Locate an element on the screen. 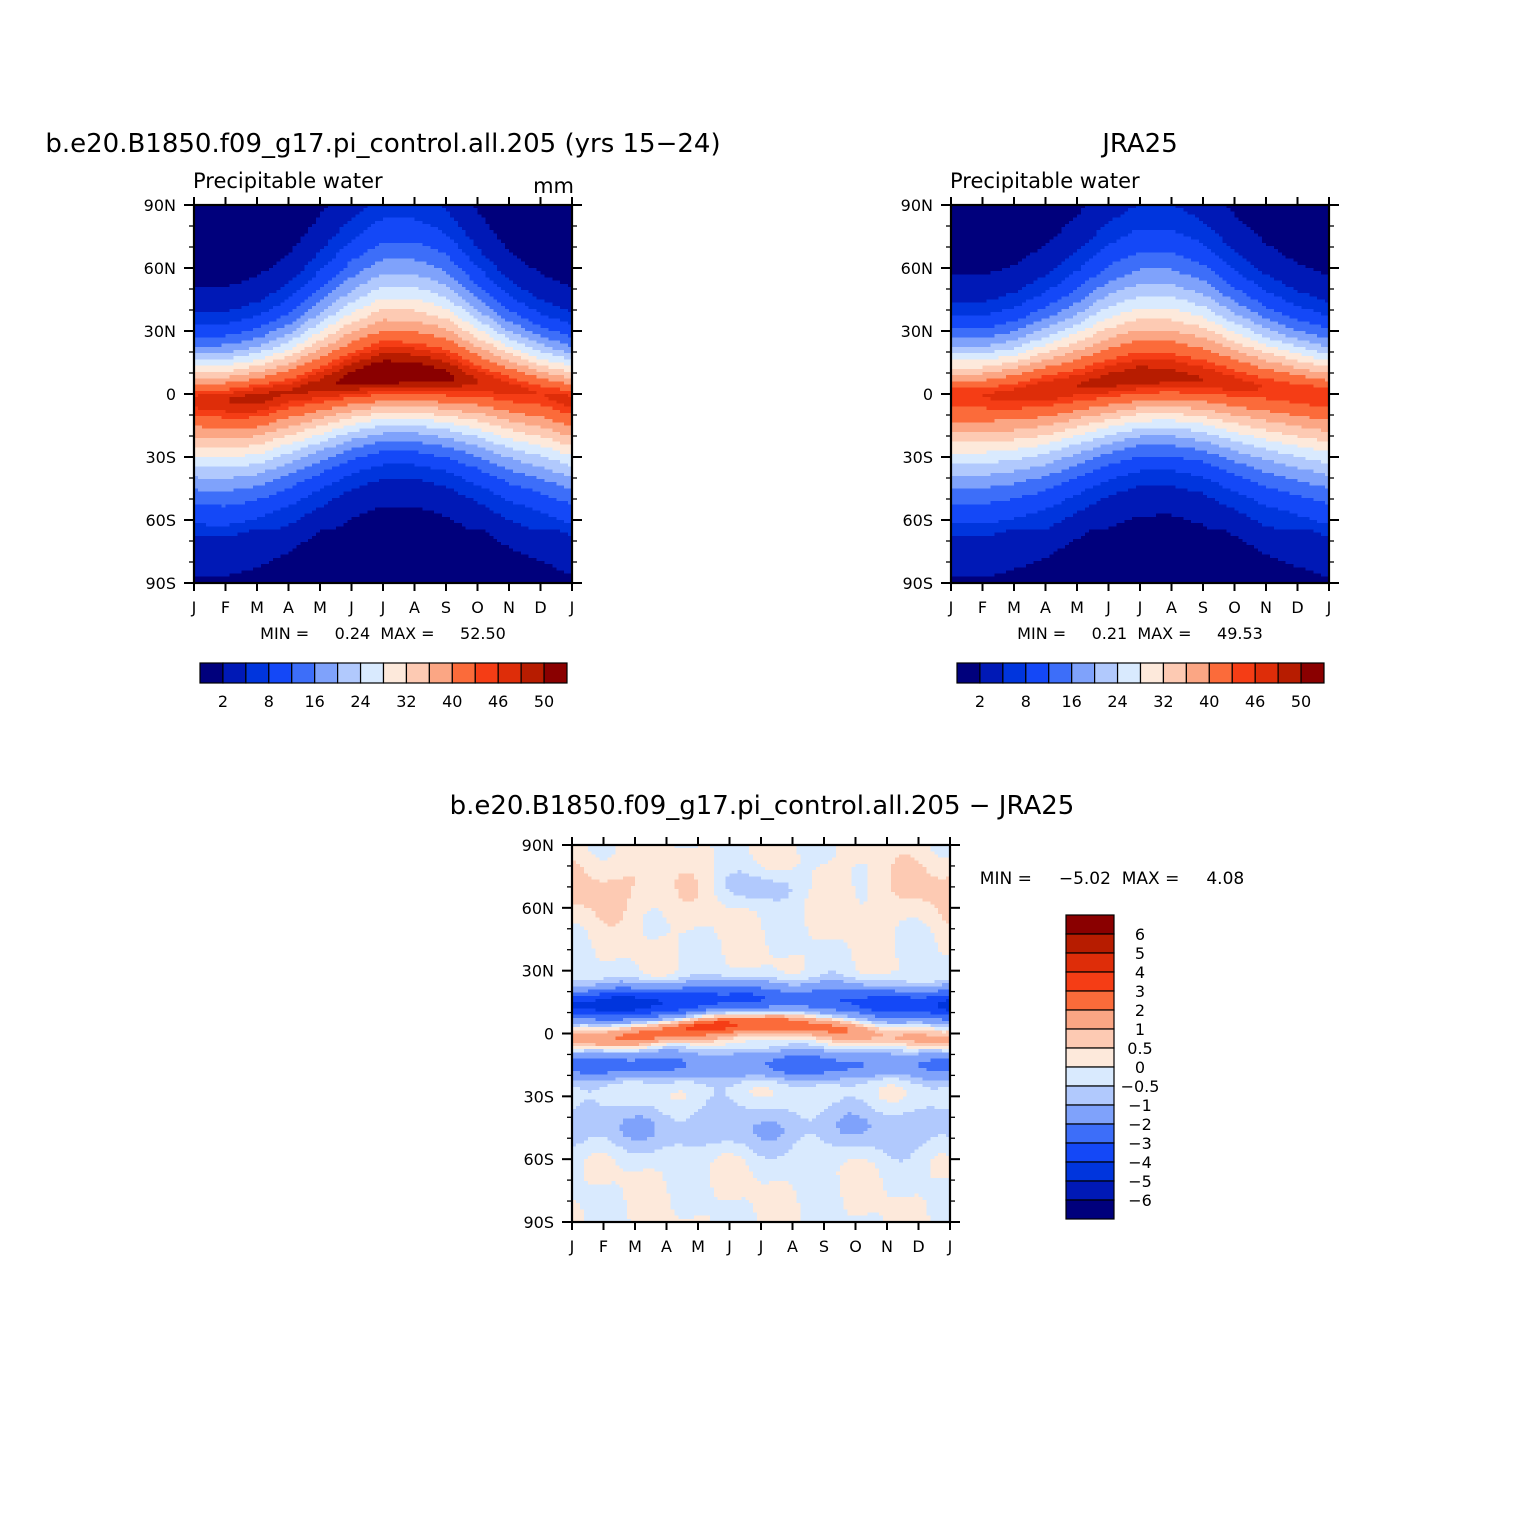  panel-model-variable-label: Precipitable water is located at coordinates (288, 181).